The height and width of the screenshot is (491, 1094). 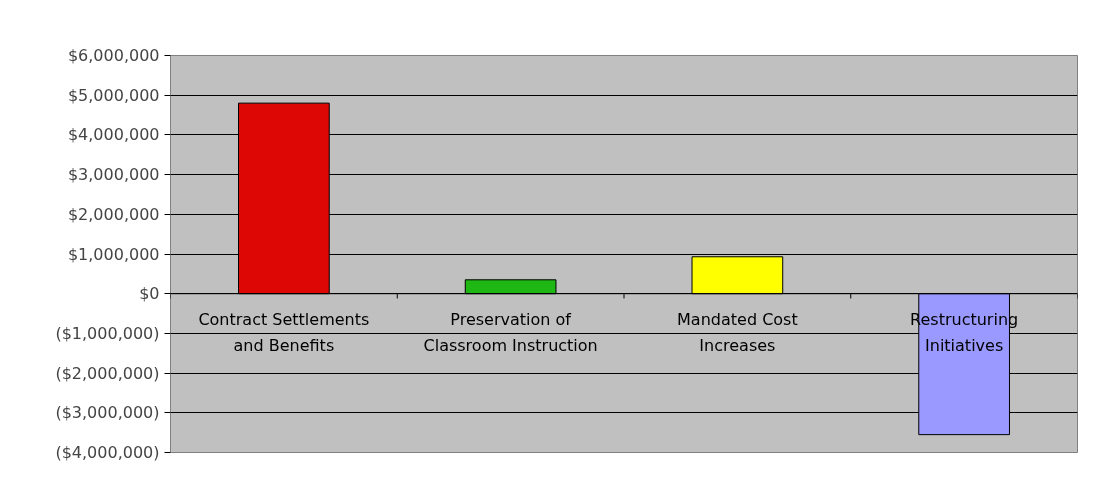 What do you see at coordinates (510, 332) in the screenshot?
I see `x-tick-label: Preservation of Classroom Instruction` at bounding box center [510, 332].